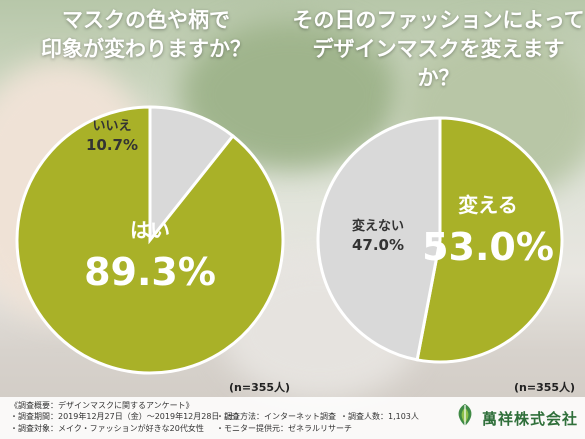 This screenshot has height=439, width=585. I want to click on slice-value: 53.0%, so click(488, 247).